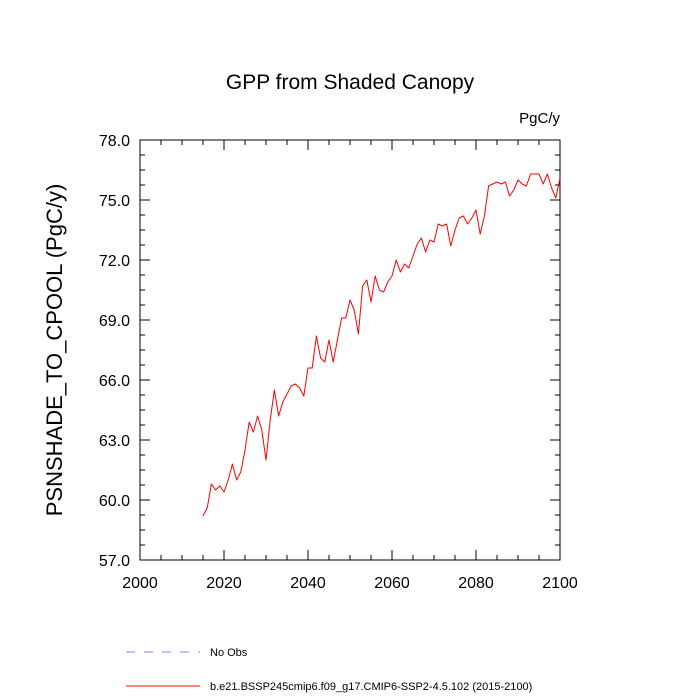  Describe the element at coordinates (539, 118) in the screenshot. I see `units-label: PgC/y` at that location.